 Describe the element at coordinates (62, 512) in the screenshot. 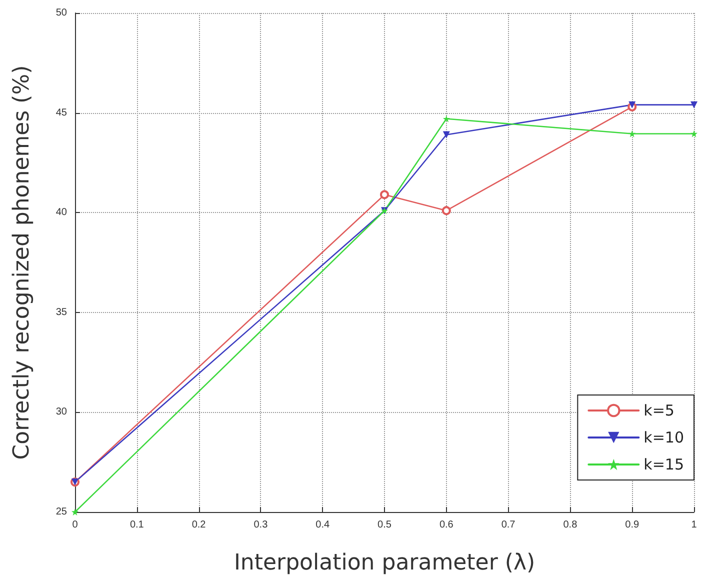

I see `y-tick-label: 25` at that location.